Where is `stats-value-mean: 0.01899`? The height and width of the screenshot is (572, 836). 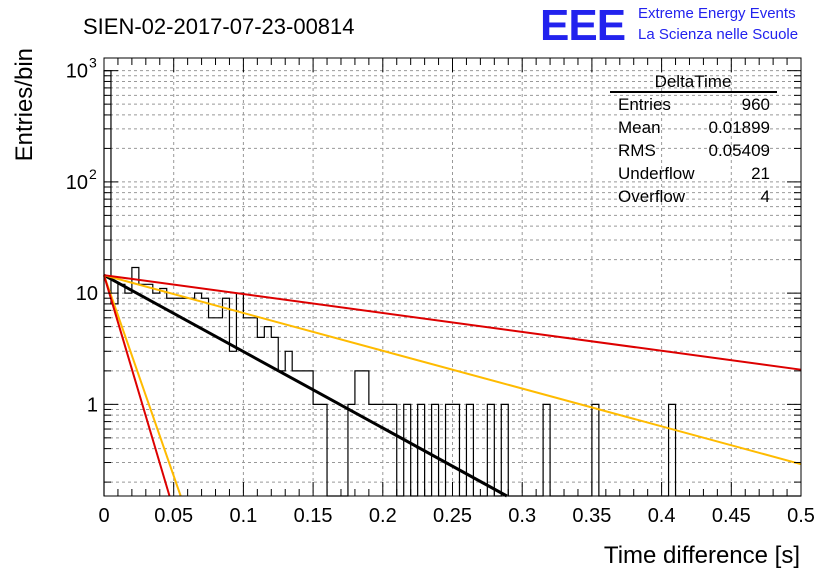
stats-value-mean: 0.01899 is located at coordinates (739, 127).